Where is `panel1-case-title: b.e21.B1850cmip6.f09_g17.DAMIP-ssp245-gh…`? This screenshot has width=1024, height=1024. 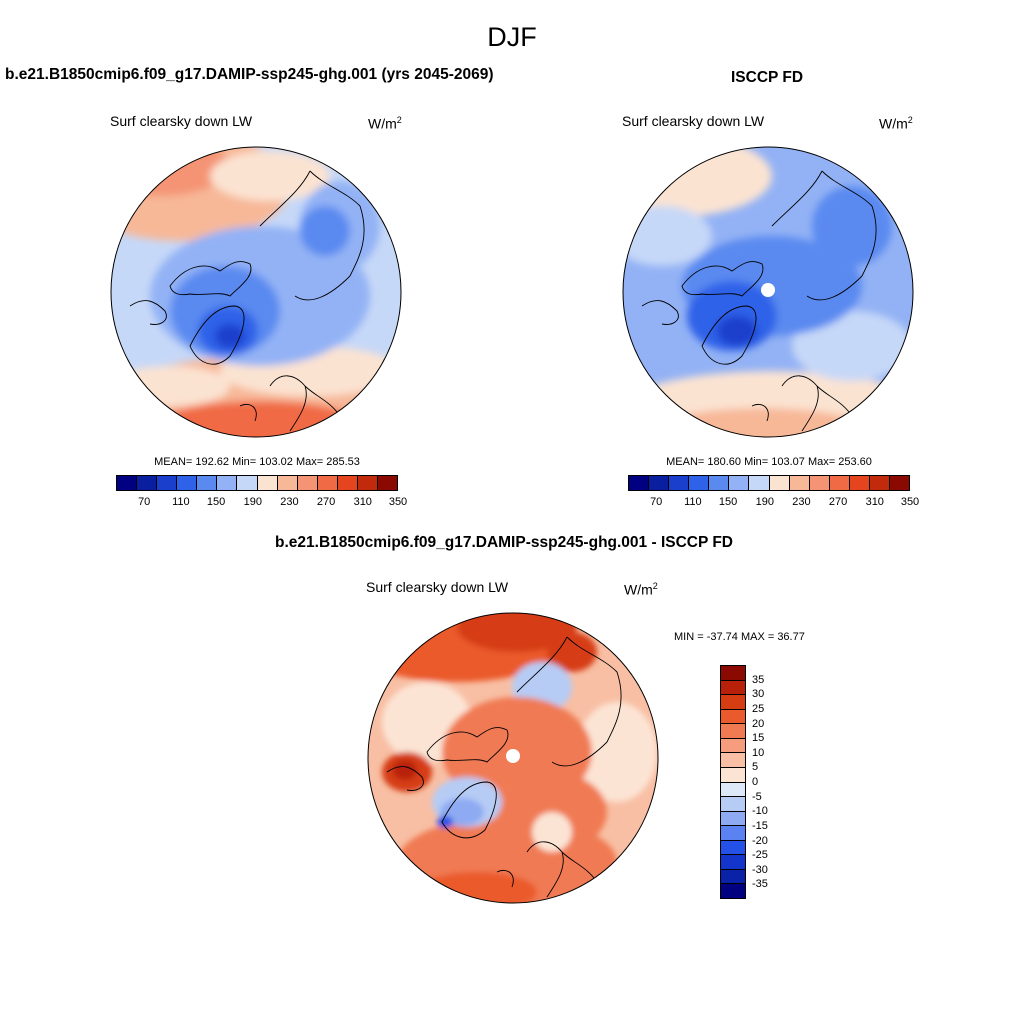
panel1-case-title: b.e21.B1850cmip6.f09_g17.DAMIP-ssp245-gh… is located at coordinates (249, 74).